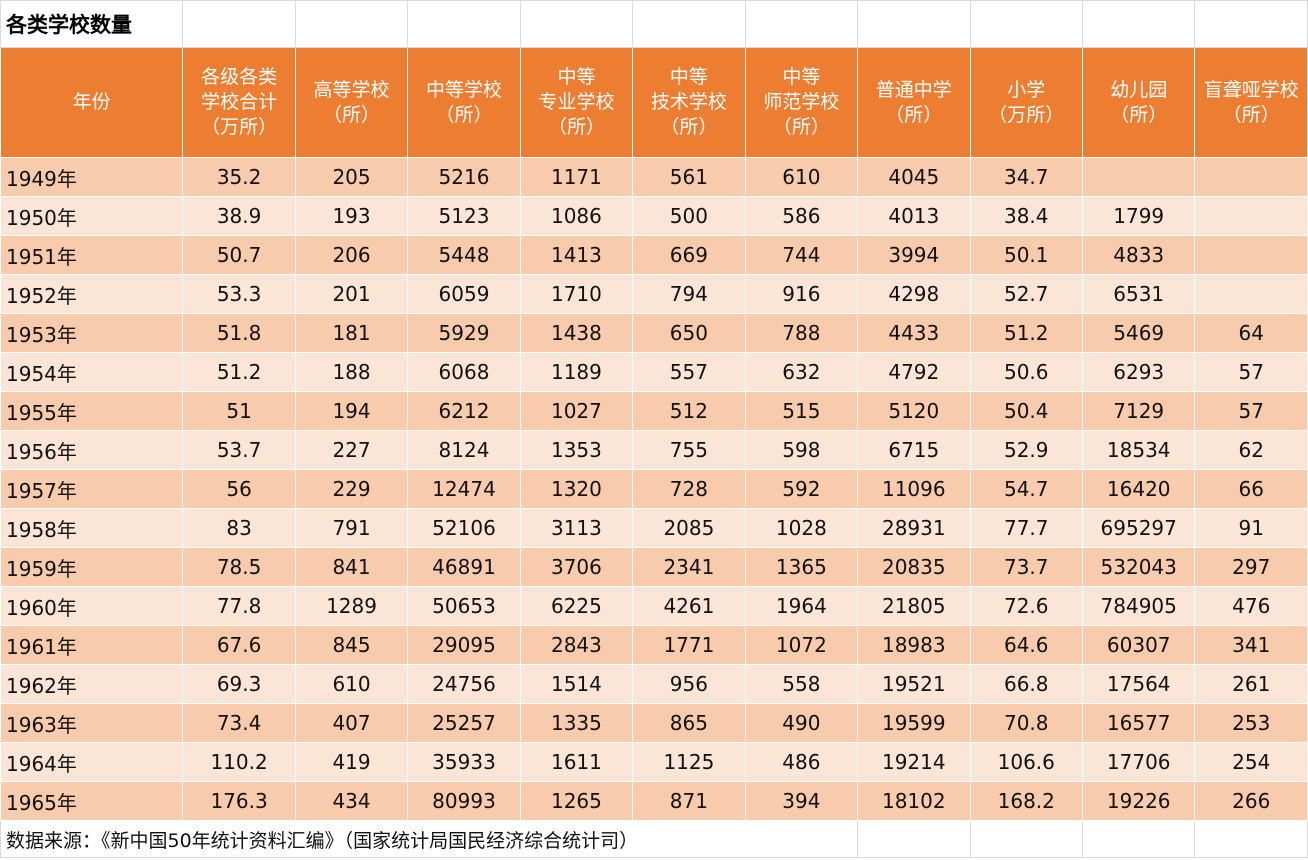  Describe the element at coordinates (1251, 606) in the screenshot. I see `value-cell: 476` at that location.